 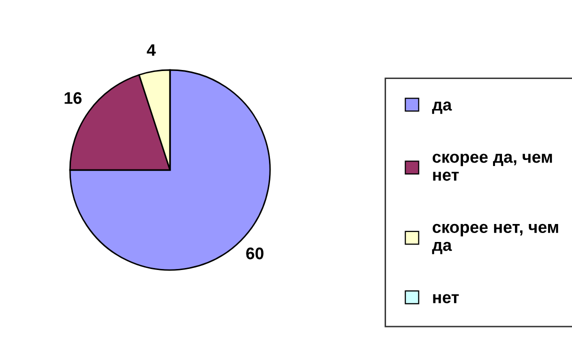 I want to click on legend-label: нет, so click(x=446, y=299).